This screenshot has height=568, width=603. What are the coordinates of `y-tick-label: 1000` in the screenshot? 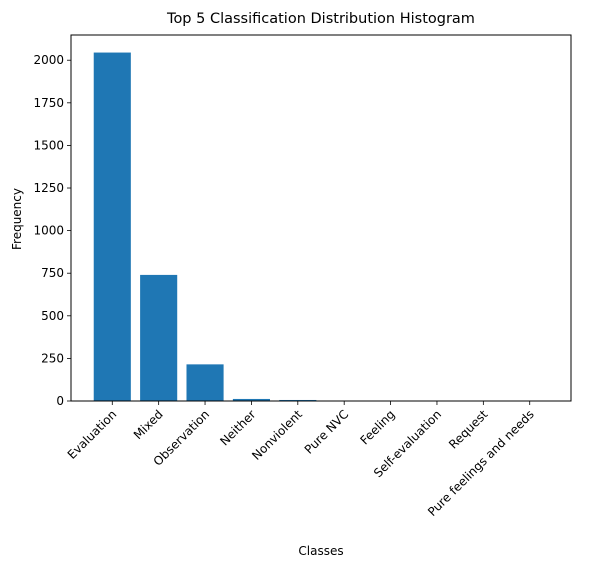 It's located at (48, 231).